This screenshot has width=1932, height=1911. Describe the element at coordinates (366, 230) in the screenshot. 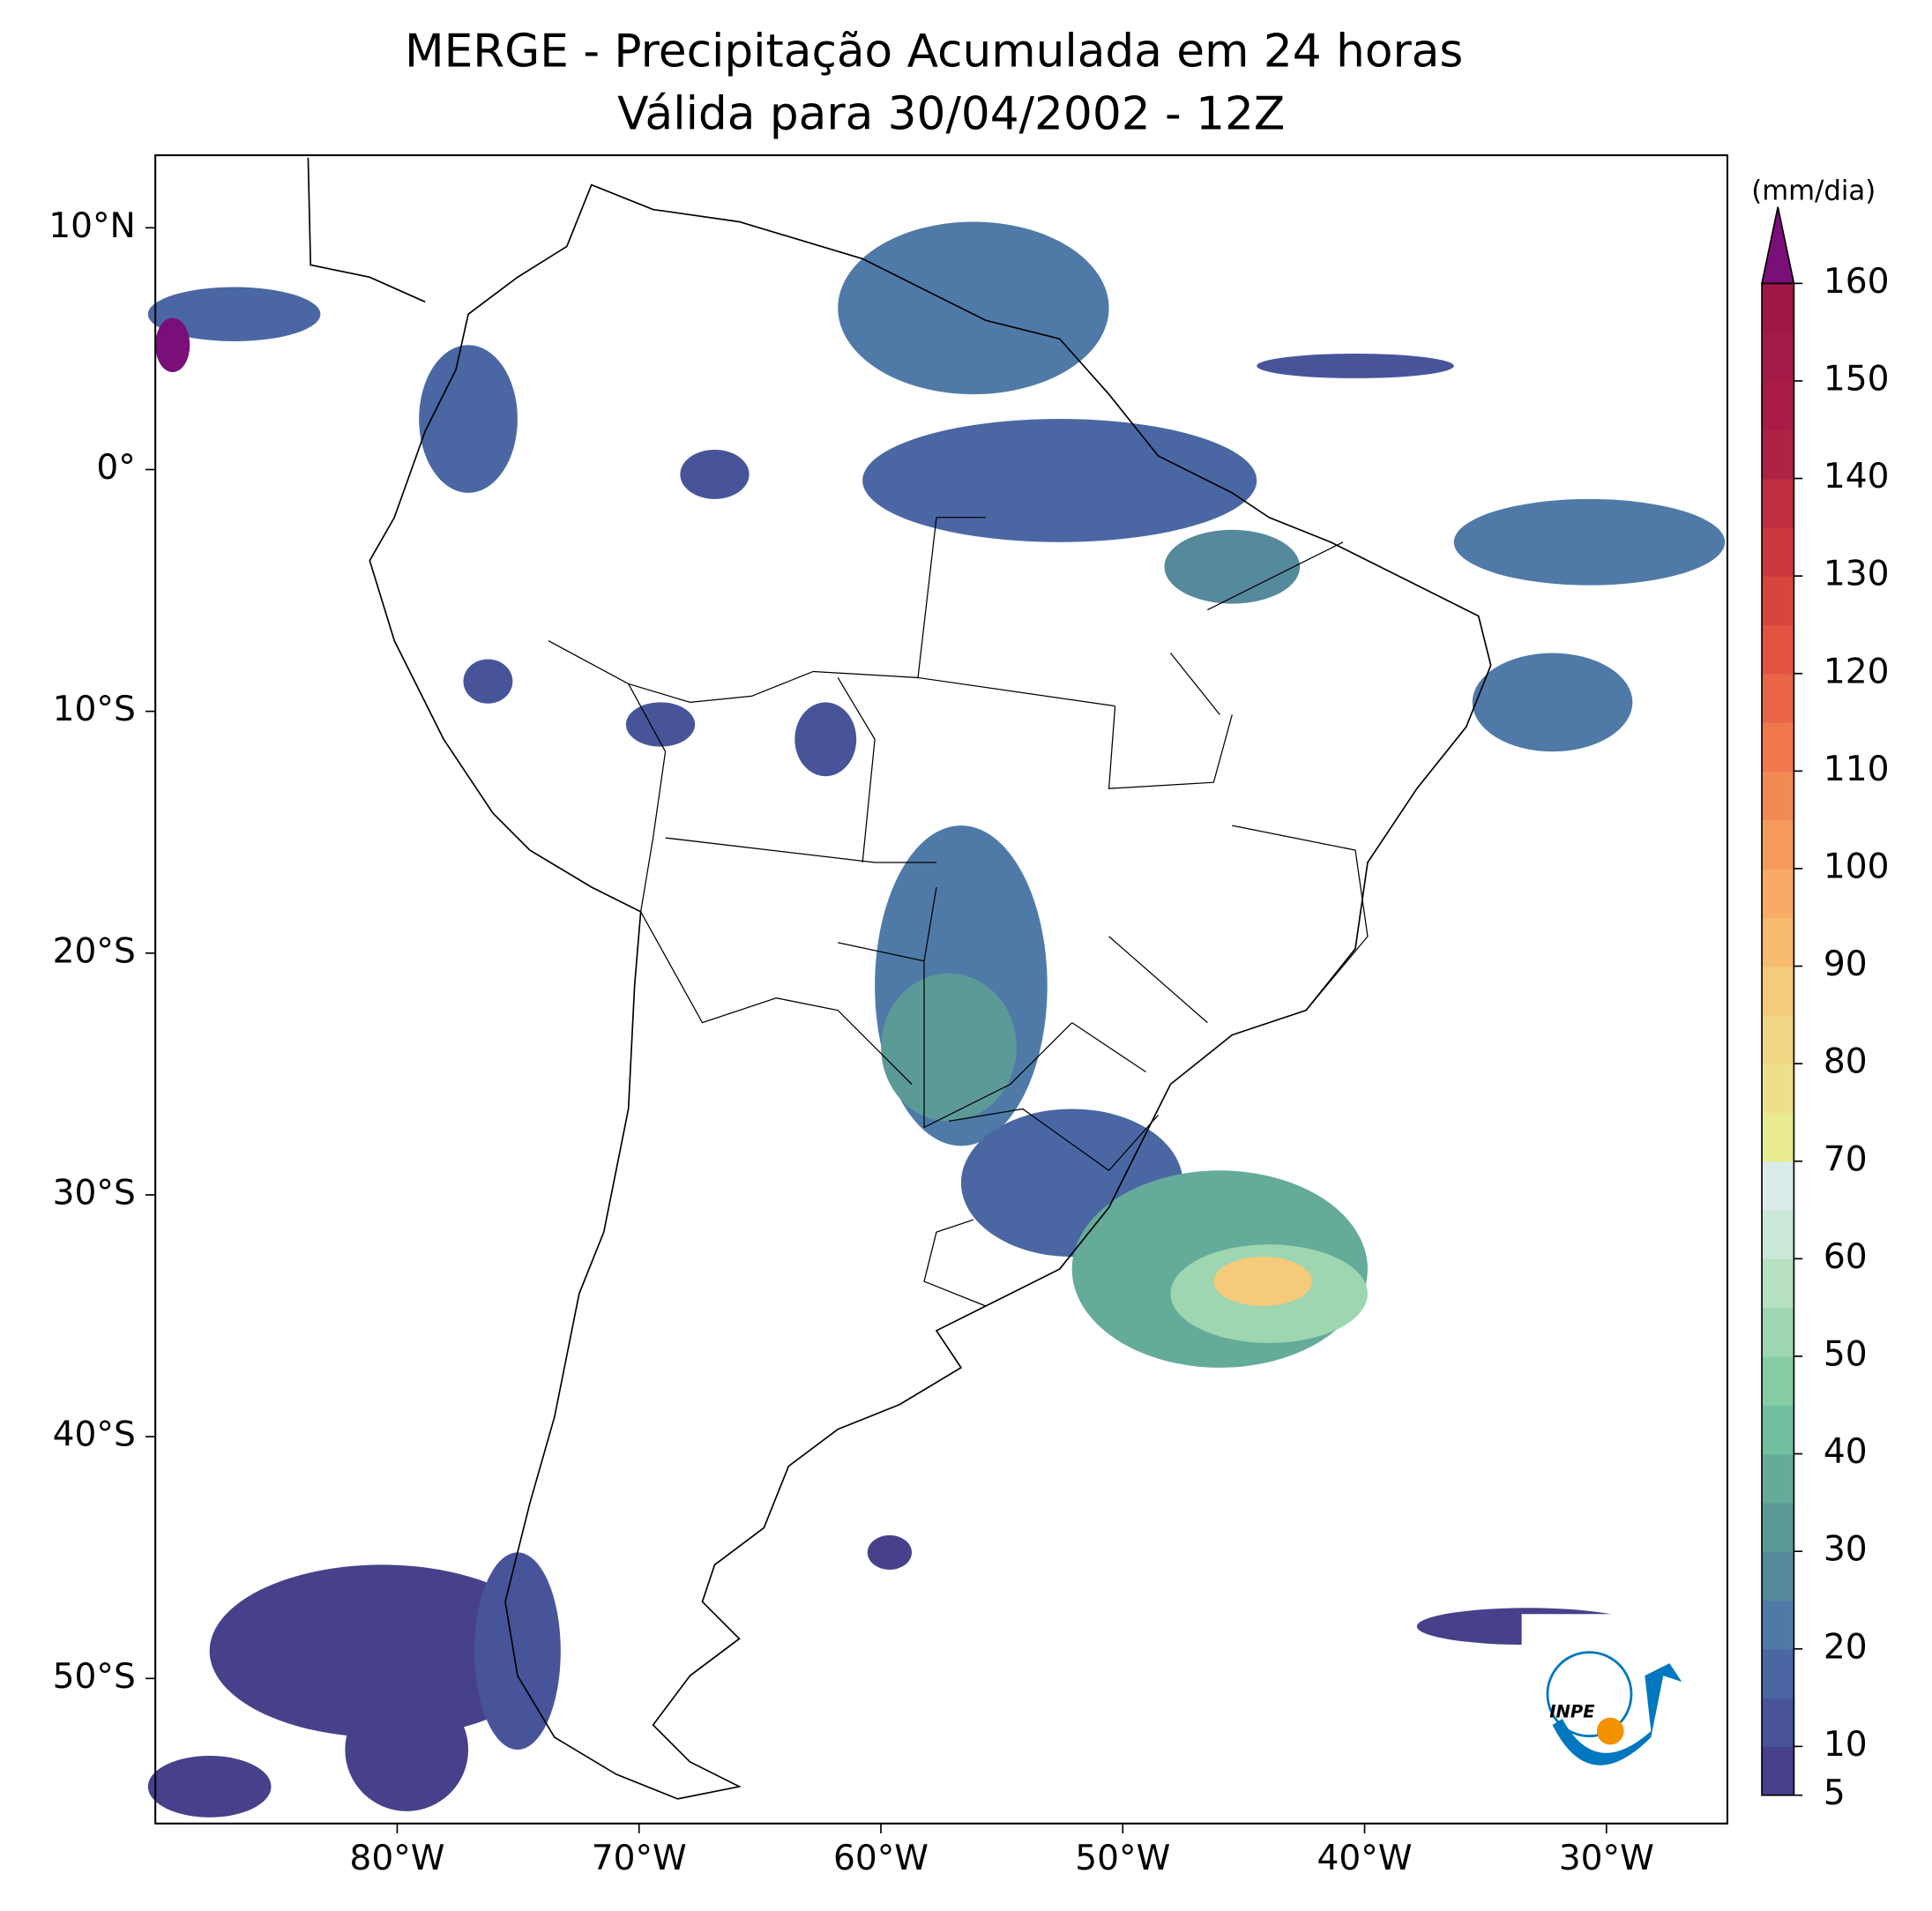

I see `central-america` at that location.